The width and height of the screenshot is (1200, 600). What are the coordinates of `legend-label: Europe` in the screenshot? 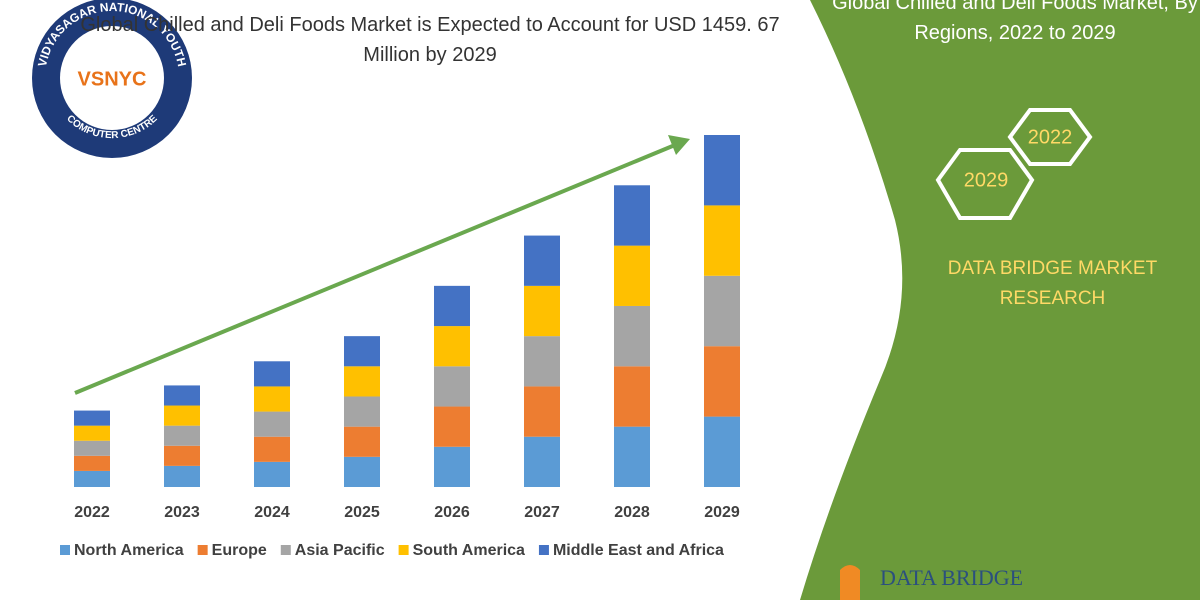 It's located at (239, 550).